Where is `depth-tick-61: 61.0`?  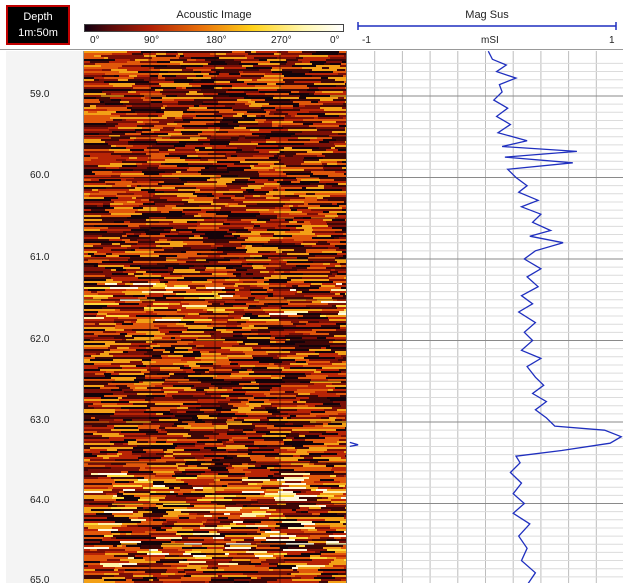
depth-tick-61: 61.0 is located at coordinates (40, 257).